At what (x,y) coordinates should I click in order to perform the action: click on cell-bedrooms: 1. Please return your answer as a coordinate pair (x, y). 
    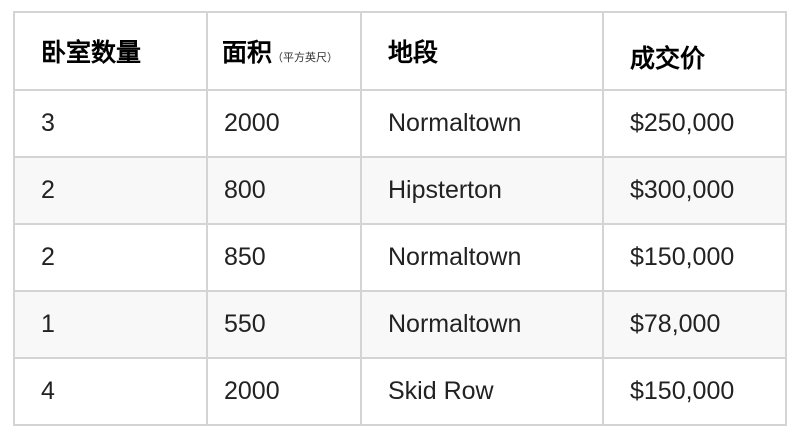
    Looking at the image, I should click on (110, 324).